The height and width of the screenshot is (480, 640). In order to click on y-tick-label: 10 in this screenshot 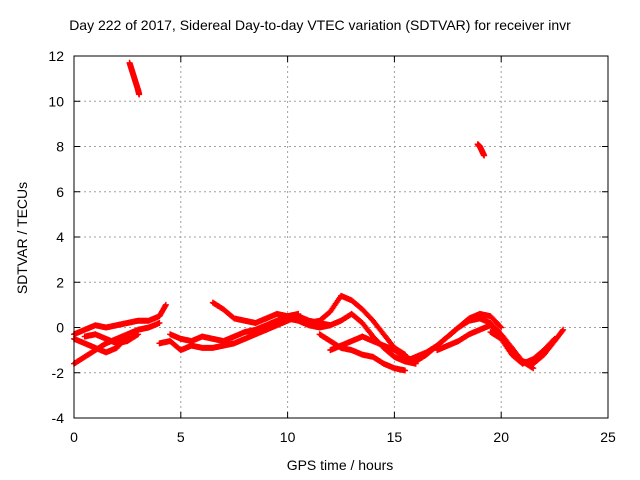, I will do `click(56, 101)`.